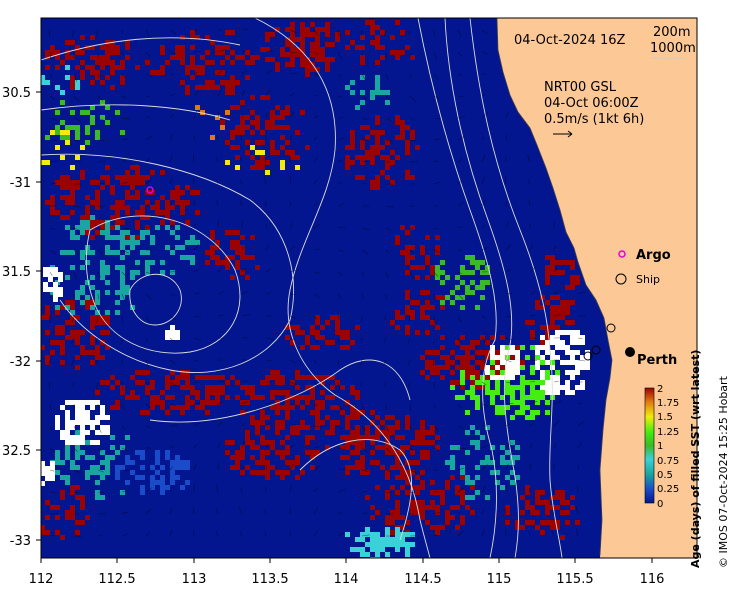  What do you see at coordinates (20, 362) in the screenshot?
I see `y-tick-label: -32` at bounding box center [20, 362].